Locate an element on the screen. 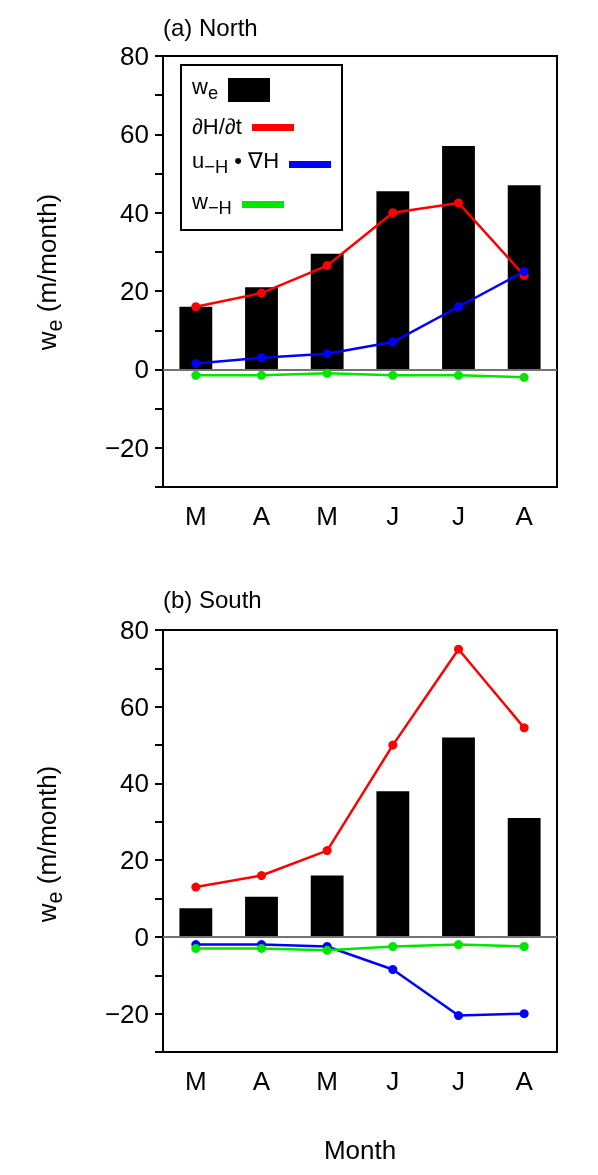 The image size is (598, 1175). x-axis-title: Month is located at coordinates (360, 1150).